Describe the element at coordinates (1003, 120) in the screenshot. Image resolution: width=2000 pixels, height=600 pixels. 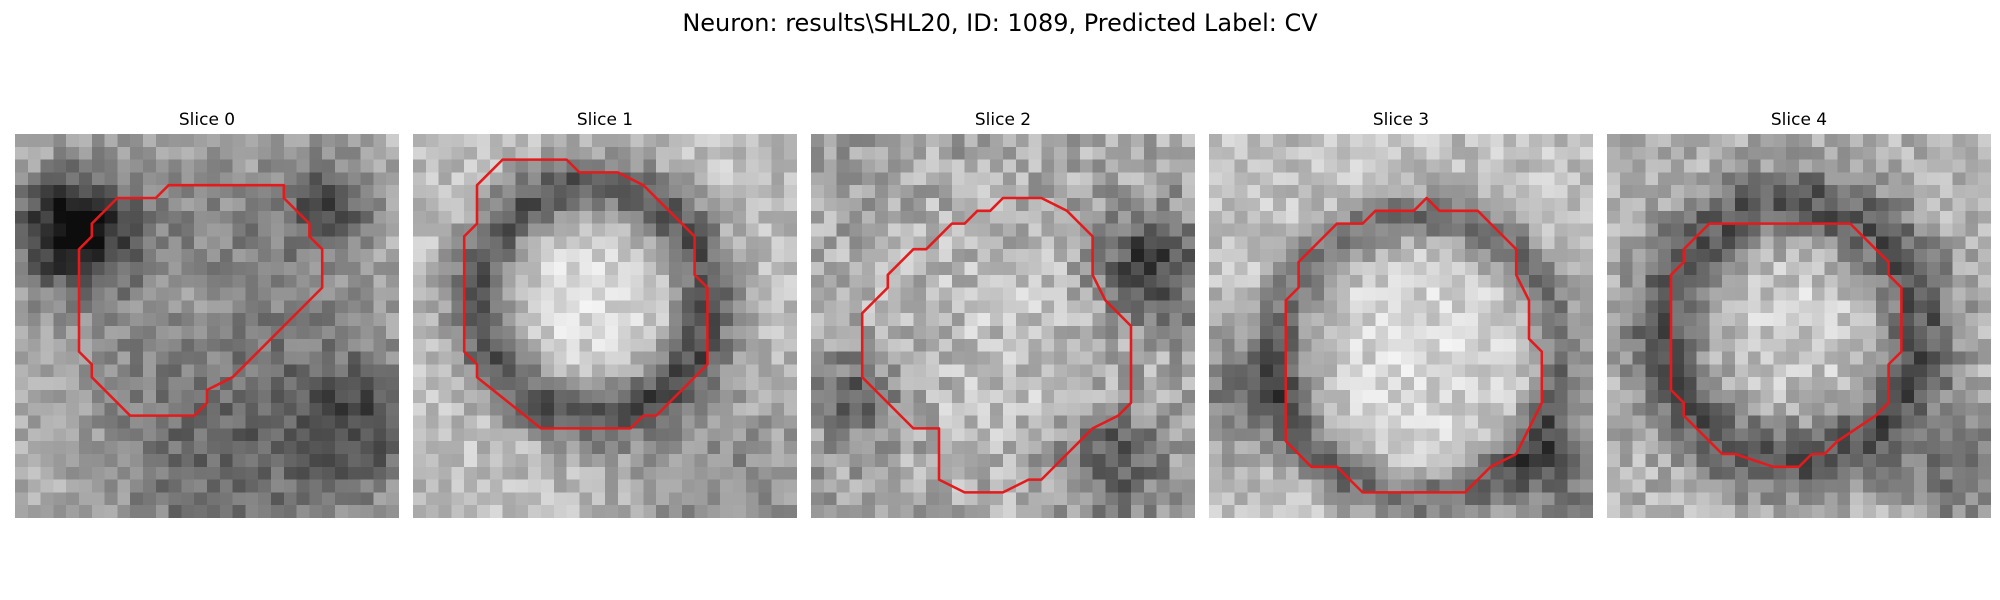
I see `slice-title: Slice 2` at that location.